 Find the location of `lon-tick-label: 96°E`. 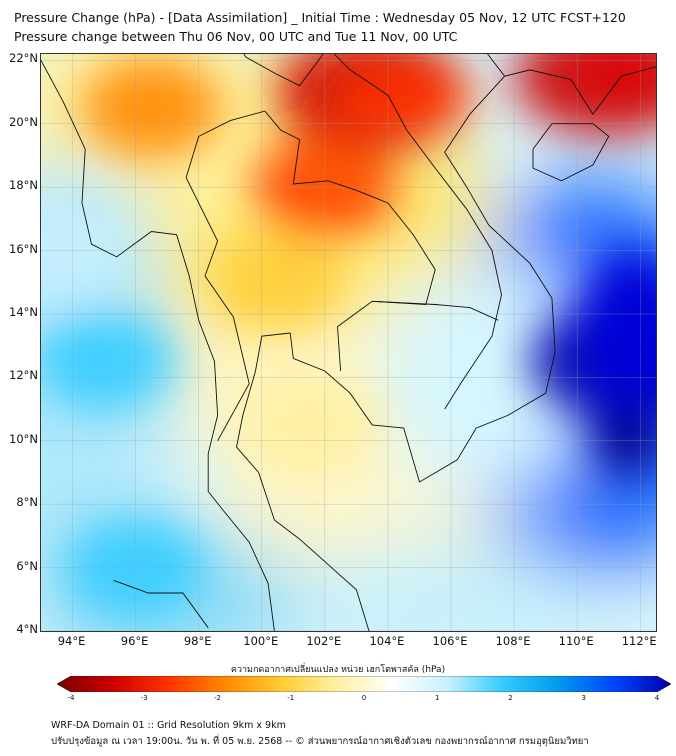

lon-tick-label: 96°E is located at coordinates (134, 641).